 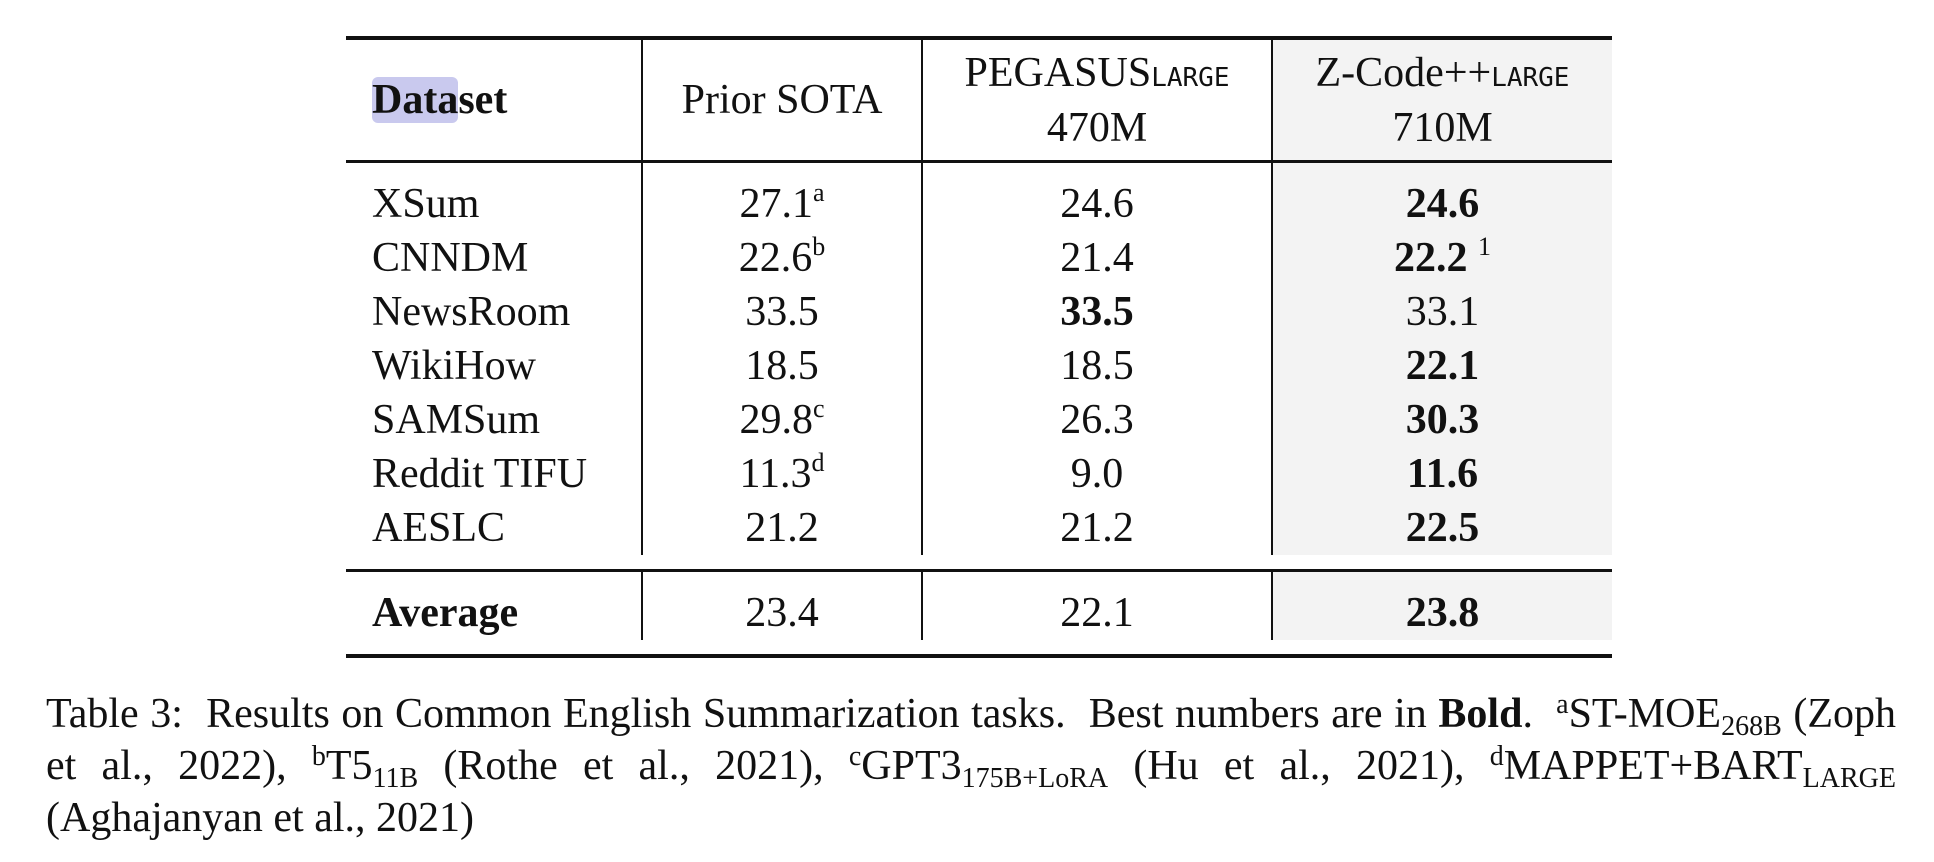 I want to click on header-zcode: Z-Code++LARGE 710M, so click(x=1442, y=100).